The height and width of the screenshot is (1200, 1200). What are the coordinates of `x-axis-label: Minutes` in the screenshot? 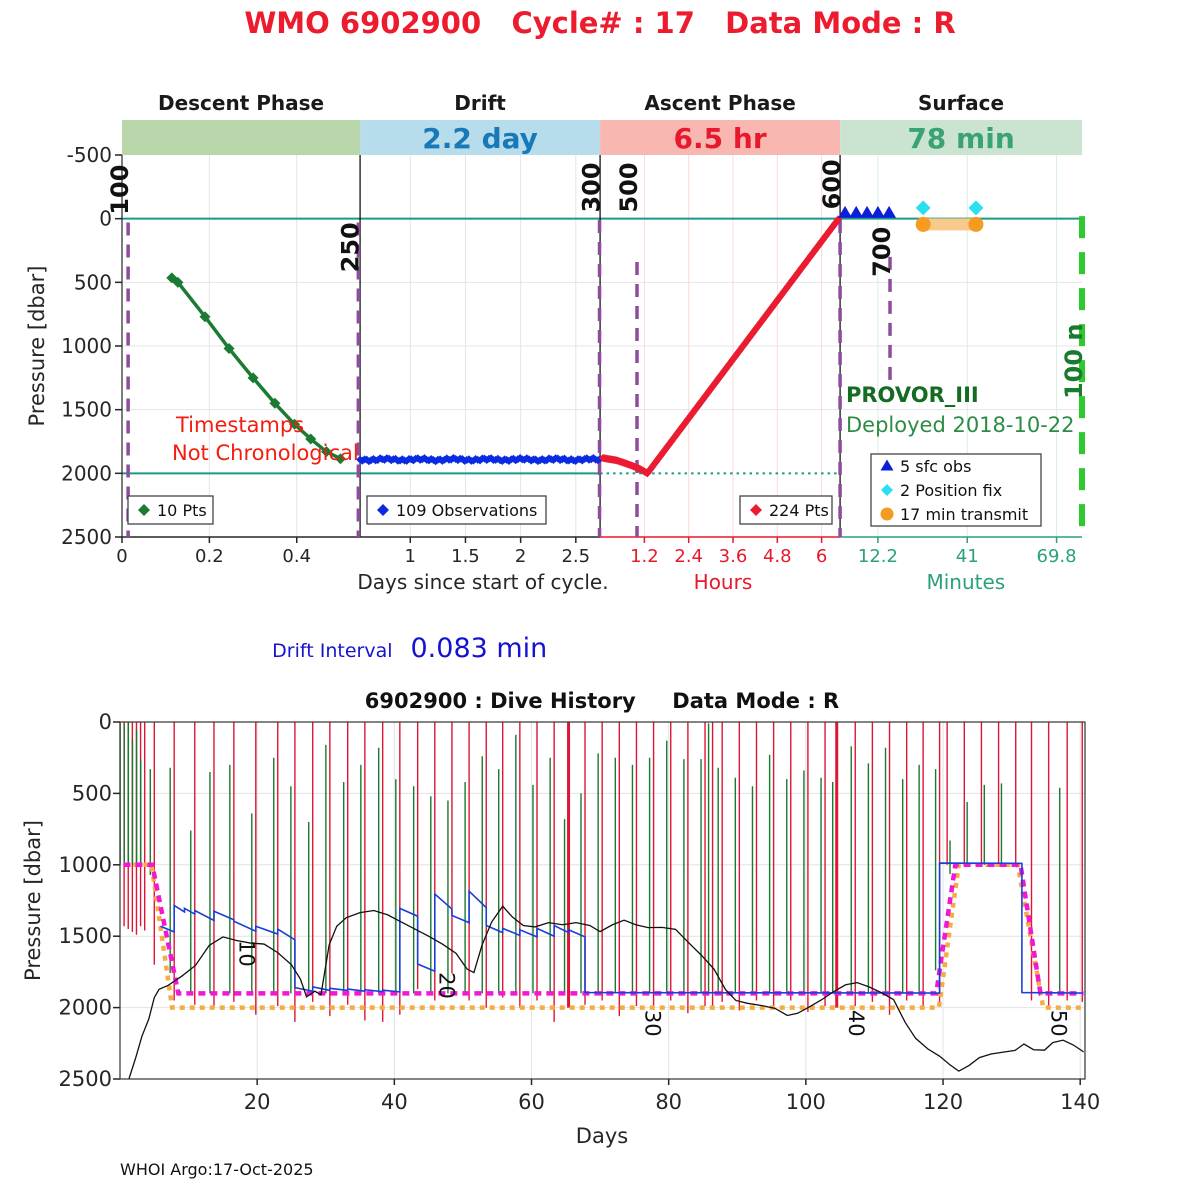 It's located at (965, 582).